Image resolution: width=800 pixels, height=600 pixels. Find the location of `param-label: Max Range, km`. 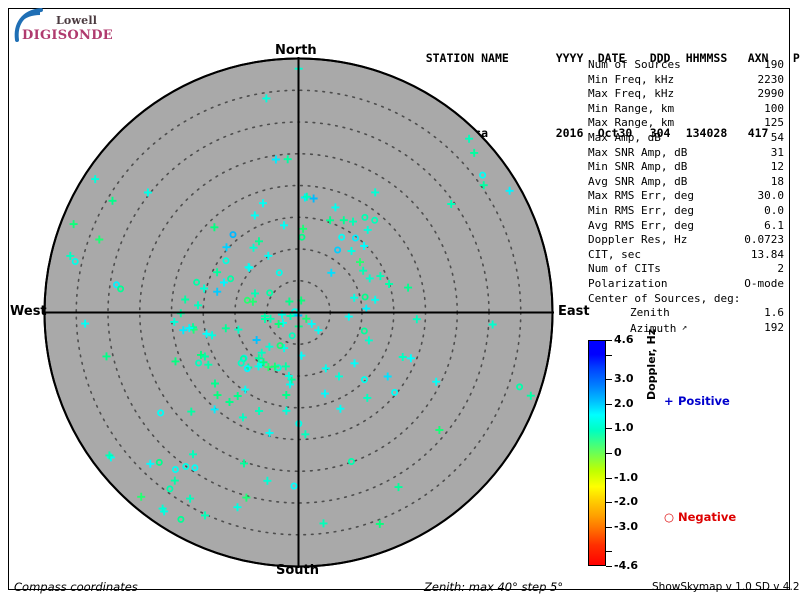

param-label: Max Range, km is located at coordinates (631, 123).